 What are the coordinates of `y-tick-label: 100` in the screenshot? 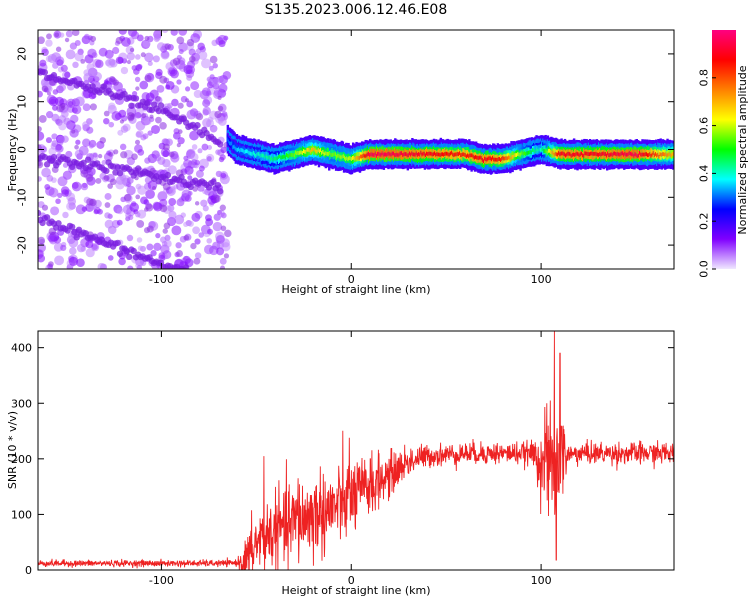 It's located at (21, 514).